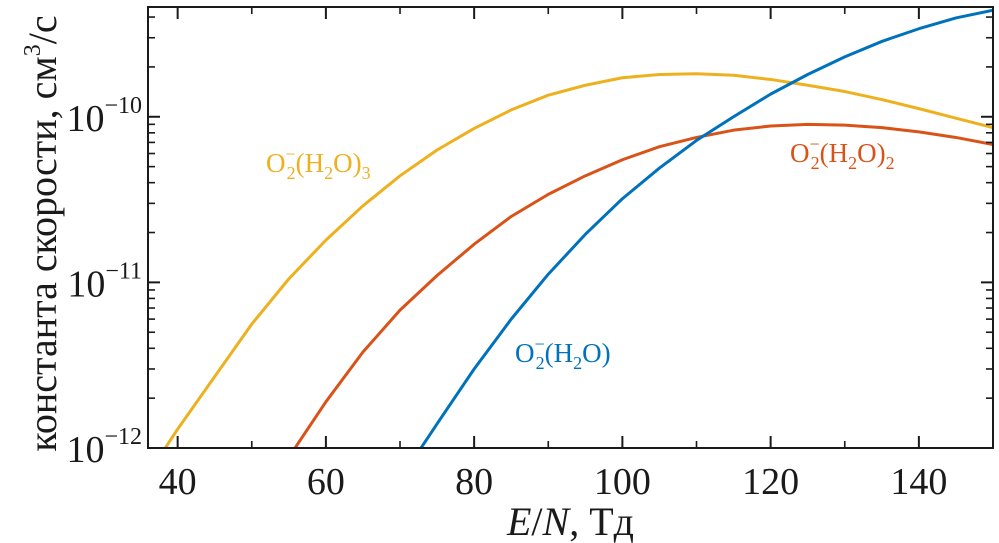 This screenshot has width=999, height=543. What do you see at coordinates (42, 233) in the screenshot?
I see `y-axis-title: константа скорости, см3/с` at bounding box center [42, 233].